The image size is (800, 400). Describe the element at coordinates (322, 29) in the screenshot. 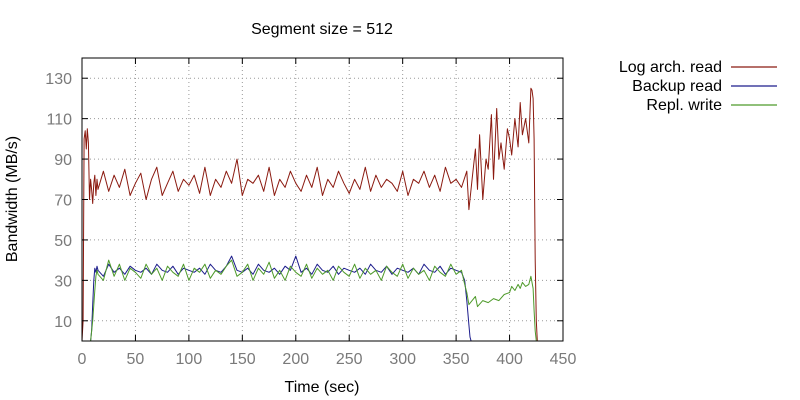

I see `chart-title: Segment size = 512` at that location.